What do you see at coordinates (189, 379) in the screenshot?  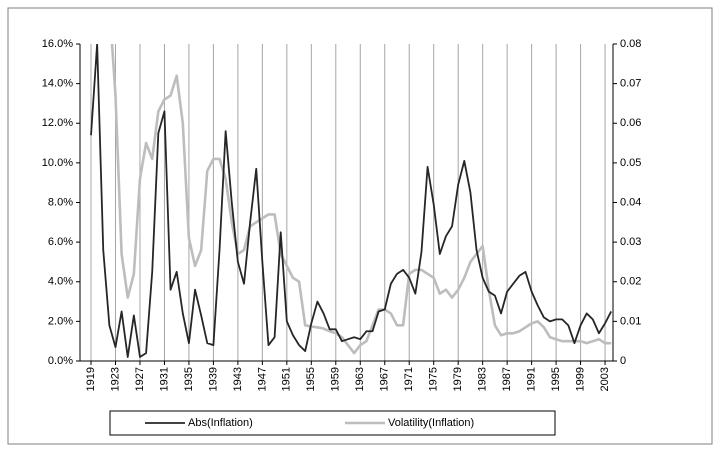 I see `x-tick-label: 1935` at bounding box center [189, 379].